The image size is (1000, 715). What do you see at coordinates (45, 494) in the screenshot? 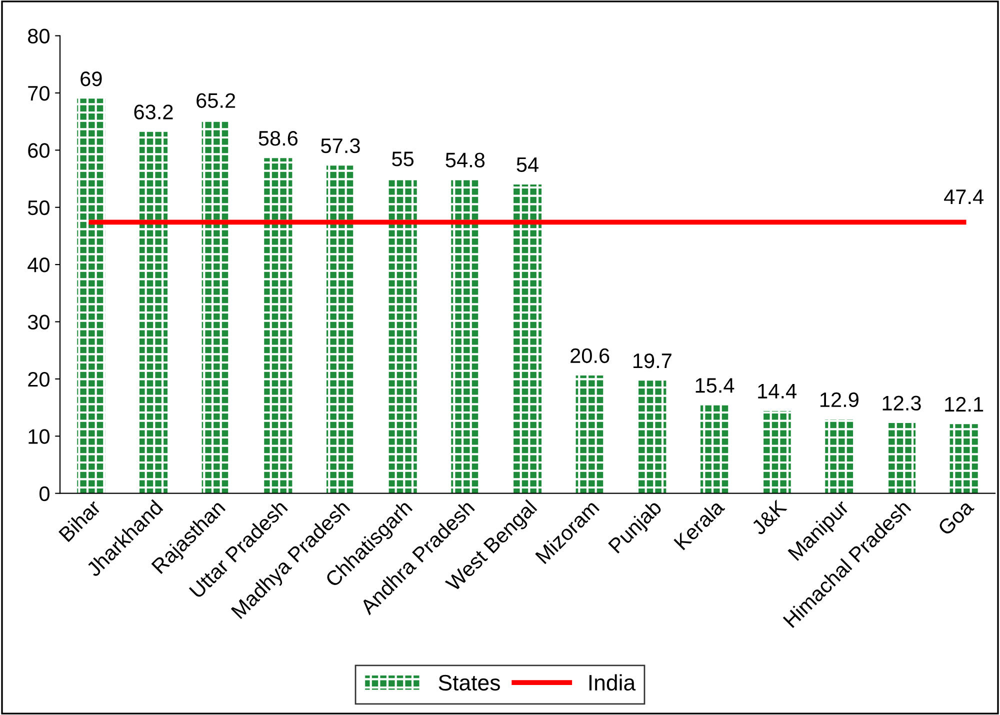
I see `y-tick-label: 0` at bounding box center [45, 494].